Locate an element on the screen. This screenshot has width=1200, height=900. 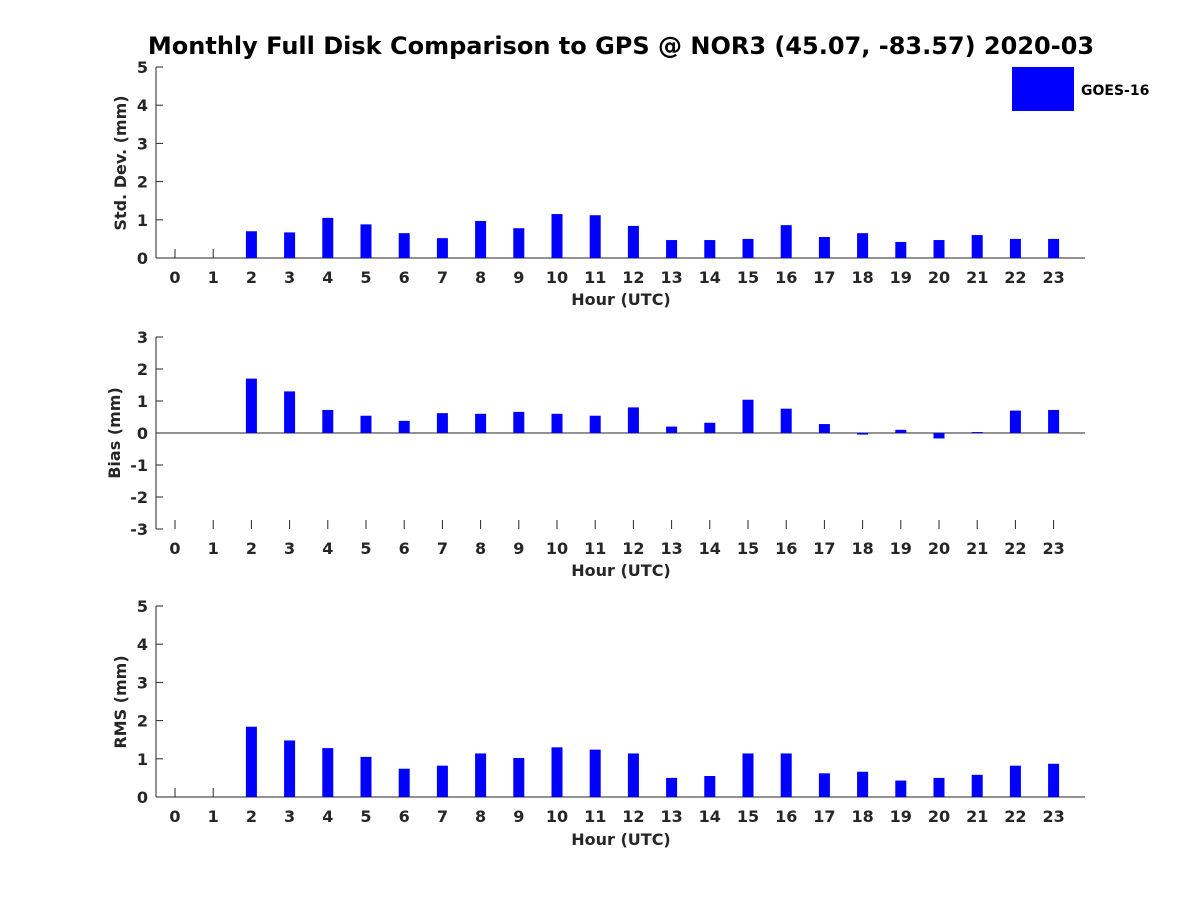
rms-xtick-label: 19 is located at coordinates (901, 816).